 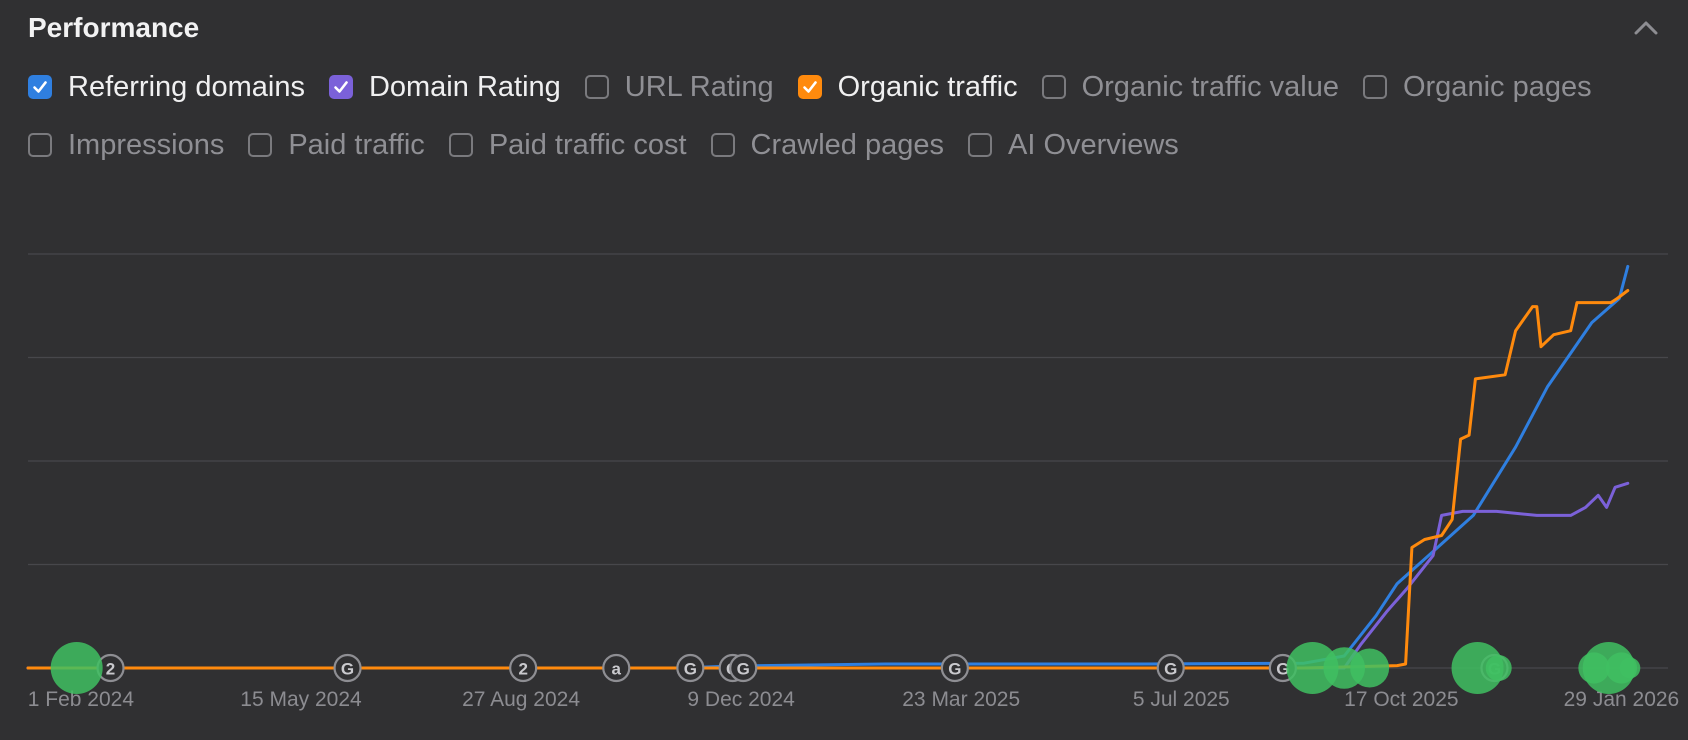 What do you see at coordinates (114, 27) in the screenshot?
I see `section-title: Performance` at bounding box center [114, 27].